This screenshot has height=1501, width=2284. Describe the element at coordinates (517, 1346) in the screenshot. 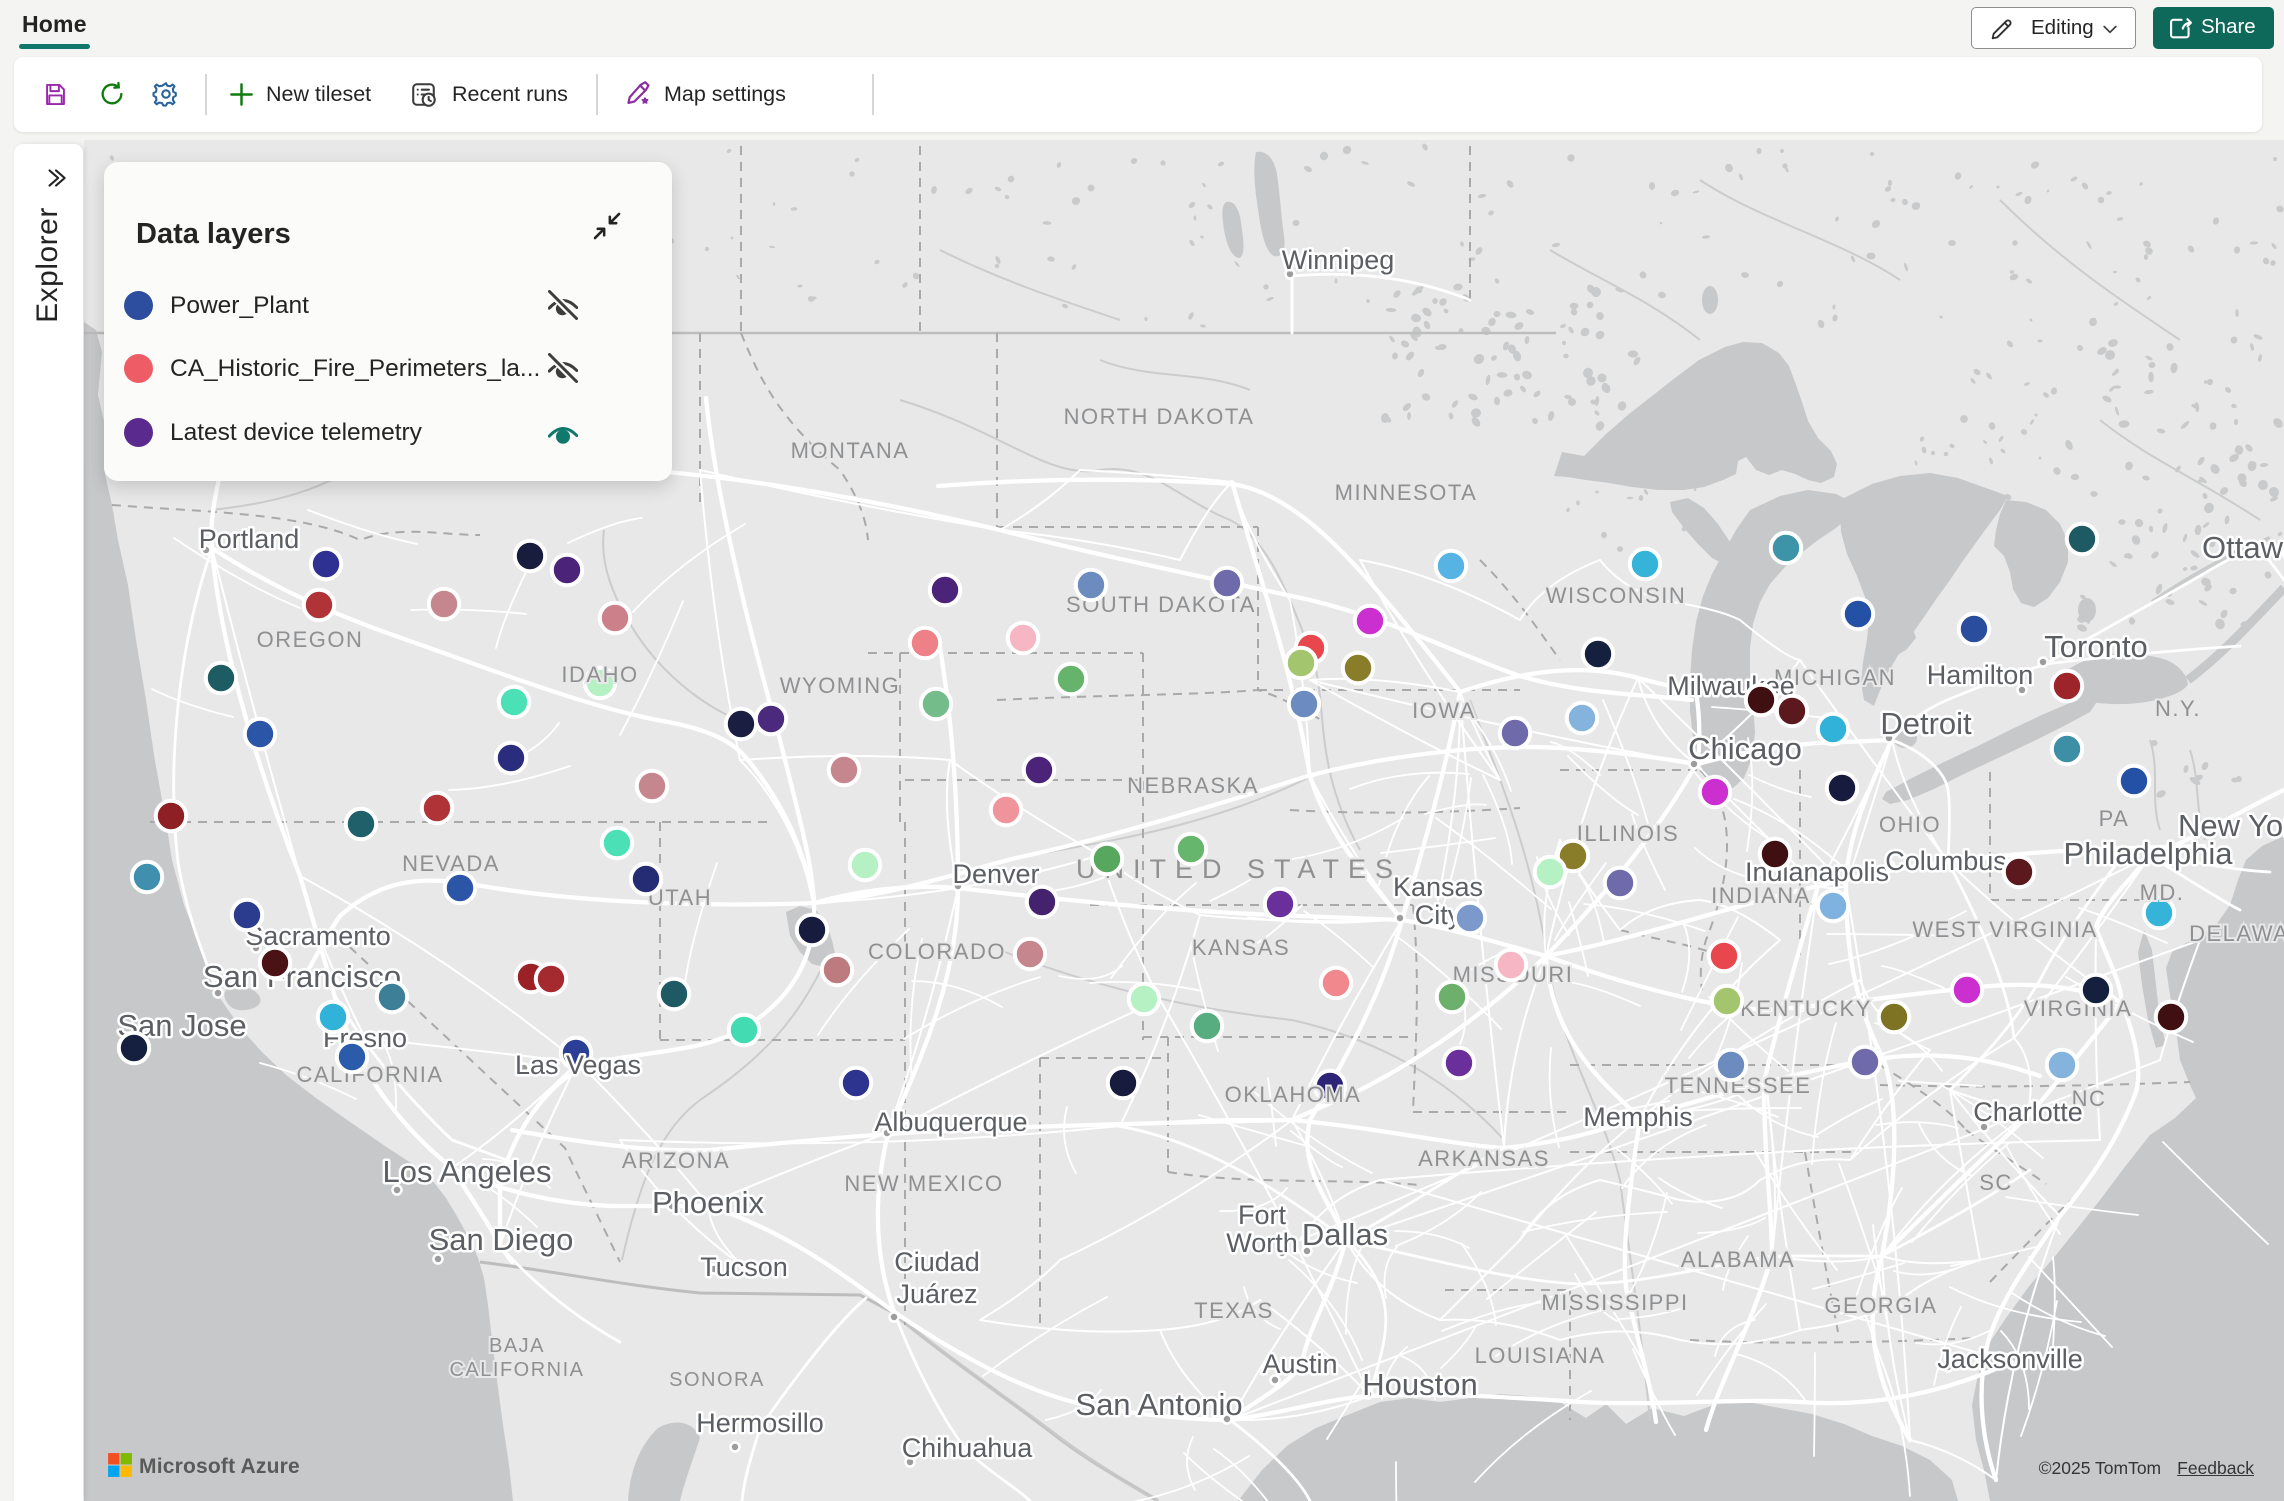

I see `svg-text: BAJA` at that location.